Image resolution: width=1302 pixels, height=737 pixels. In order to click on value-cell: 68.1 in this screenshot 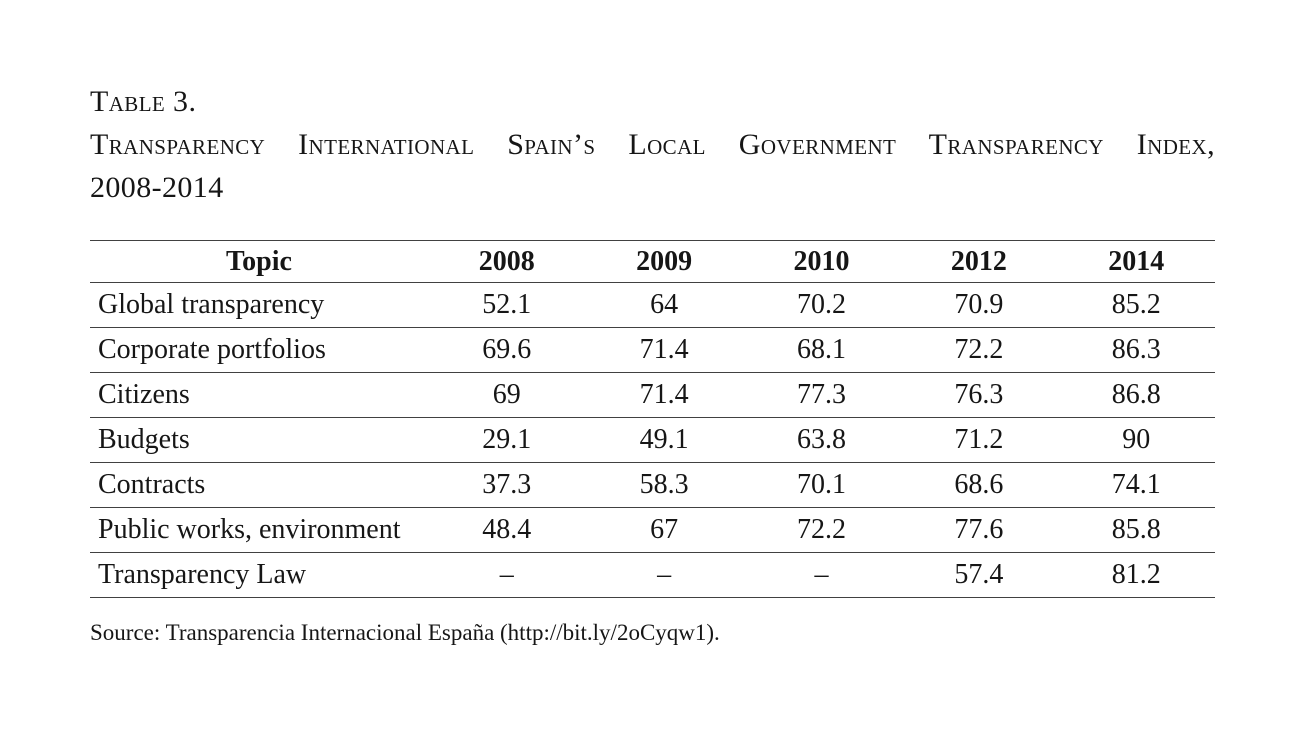, I will do `click(821, 350)`.